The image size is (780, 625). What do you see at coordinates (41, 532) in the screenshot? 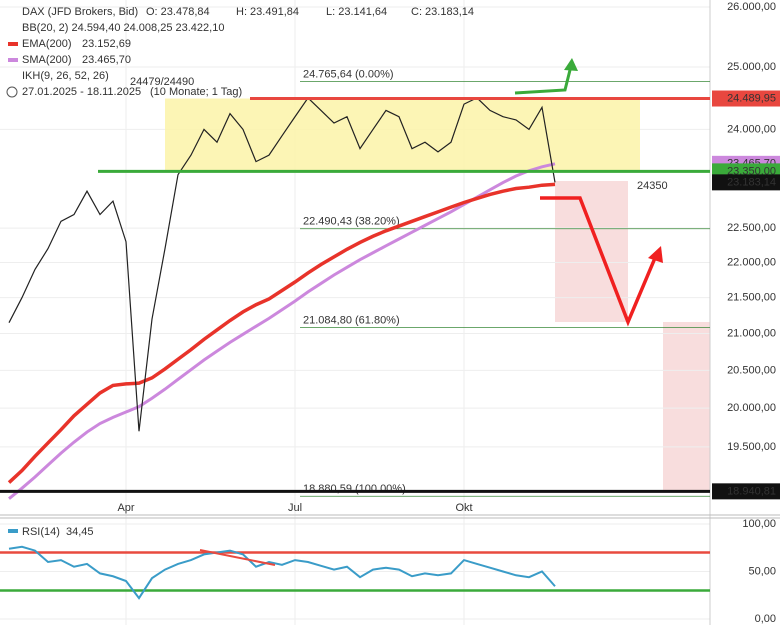
I see `legend-label: RSI(14)` at bounding box center [41, 532].